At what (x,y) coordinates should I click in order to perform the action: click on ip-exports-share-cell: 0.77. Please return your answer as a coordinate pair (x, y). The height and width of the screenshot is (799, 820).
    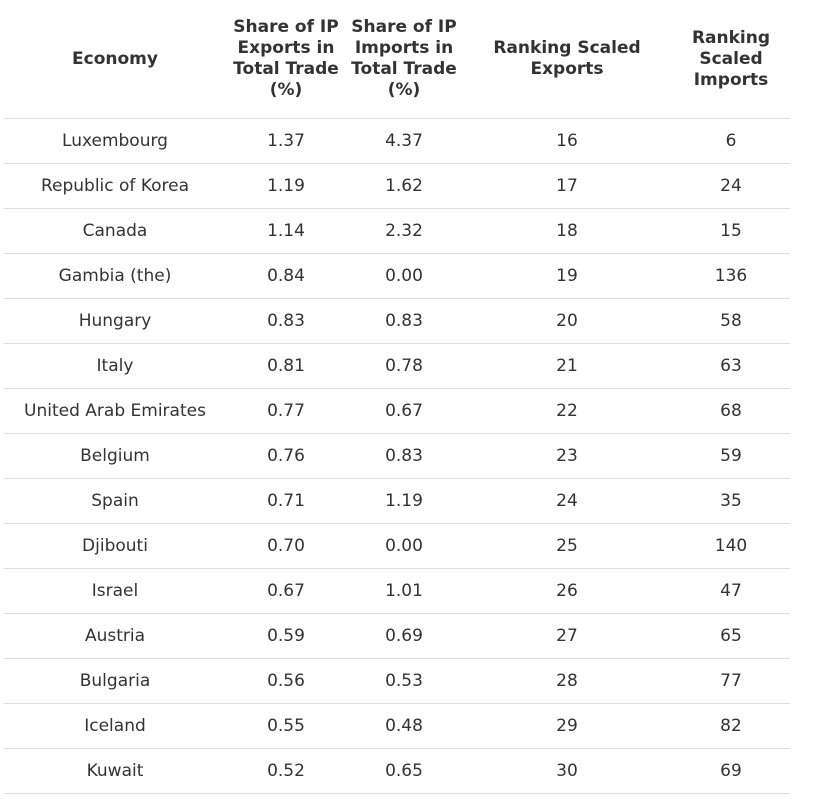
    Looking at the image, I should click on (286, 411).